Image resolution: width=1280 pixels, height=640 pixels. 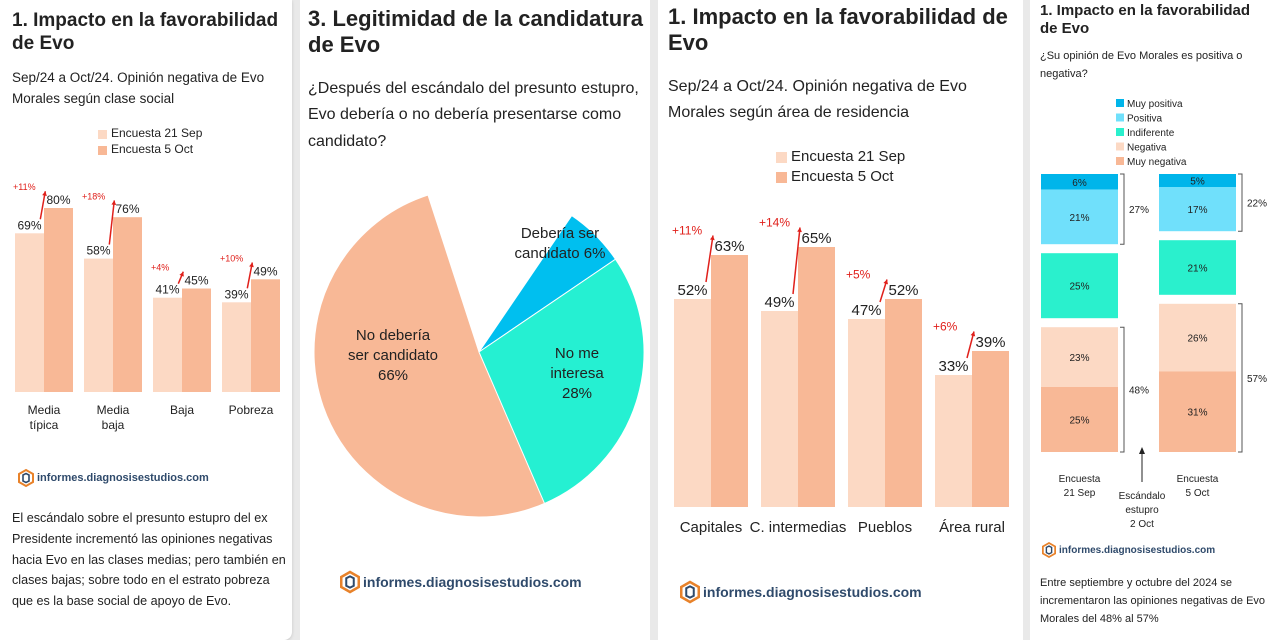 I want to click on segment-label: 21%, so click(x=1079, y=218).